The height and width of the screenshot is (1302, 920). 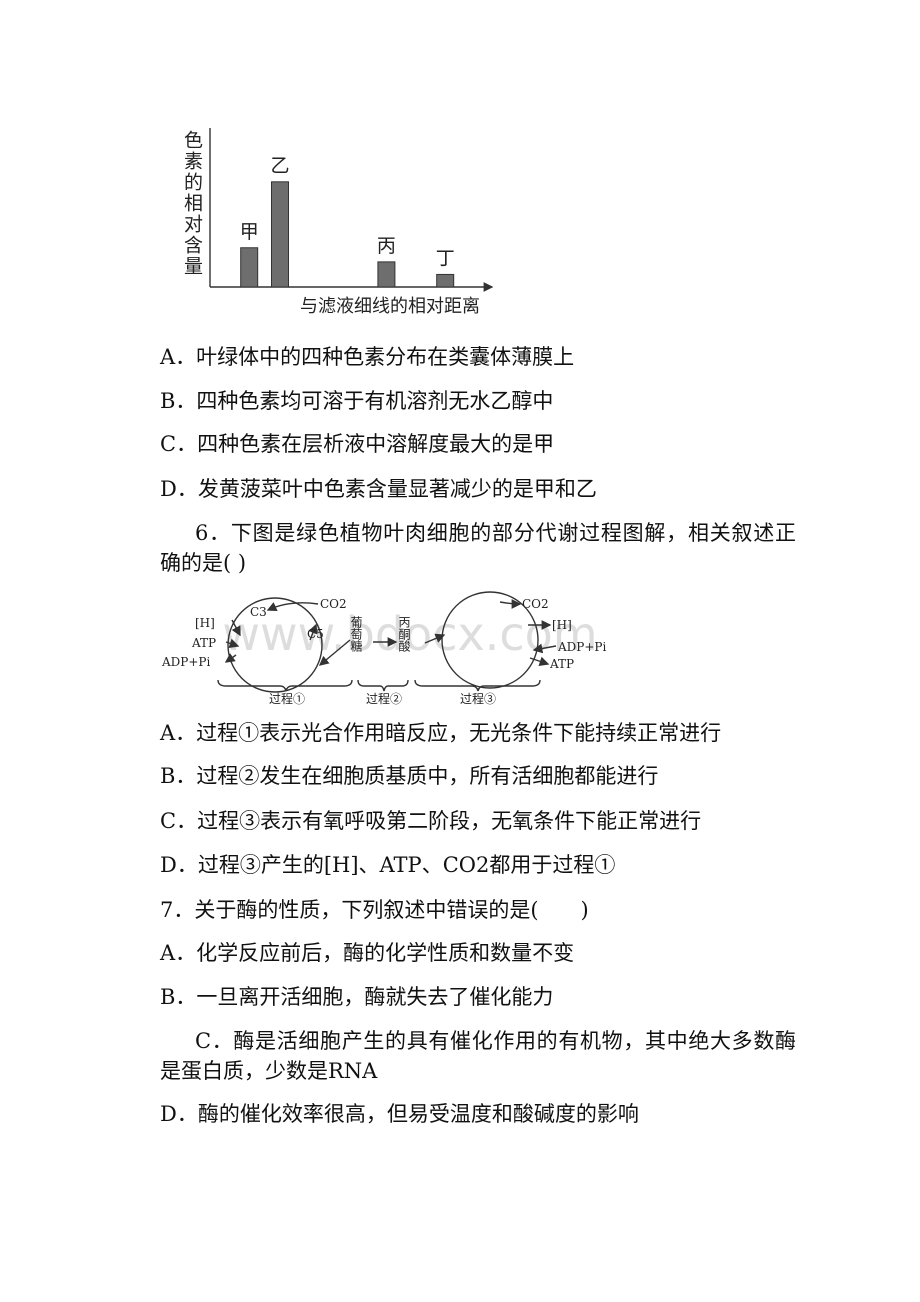 I want to click on option: B．一旦离开活细胞，酶就失去了催化能力, so click(x=357, y=997).